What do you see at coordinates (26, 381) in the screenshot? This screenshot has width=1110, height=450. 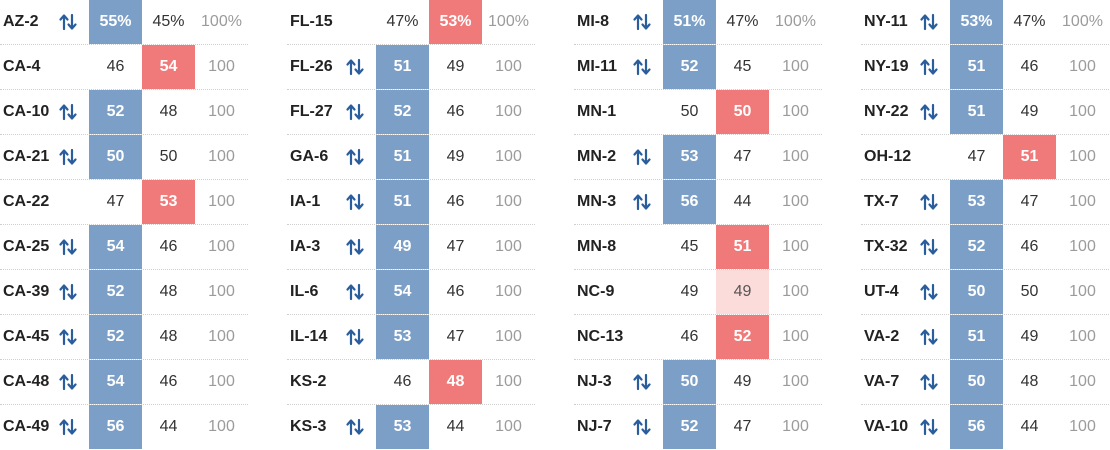 I see `district-label: CA-48` at bounding box center [26, 381].